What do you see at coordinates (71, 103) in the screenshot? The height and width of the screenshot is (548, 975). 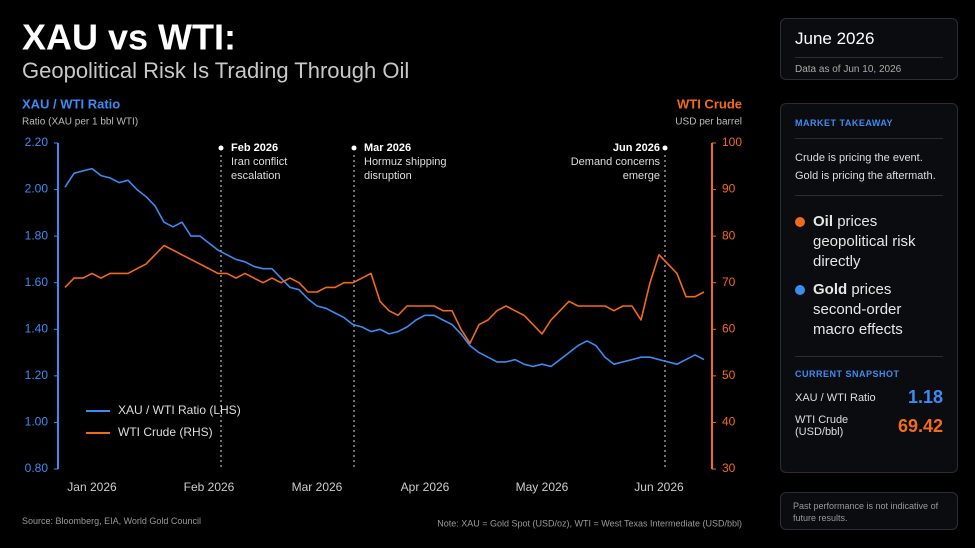 I see `y-axis-label: XAU / WTI Ratio` at bounding box center [71, 103].